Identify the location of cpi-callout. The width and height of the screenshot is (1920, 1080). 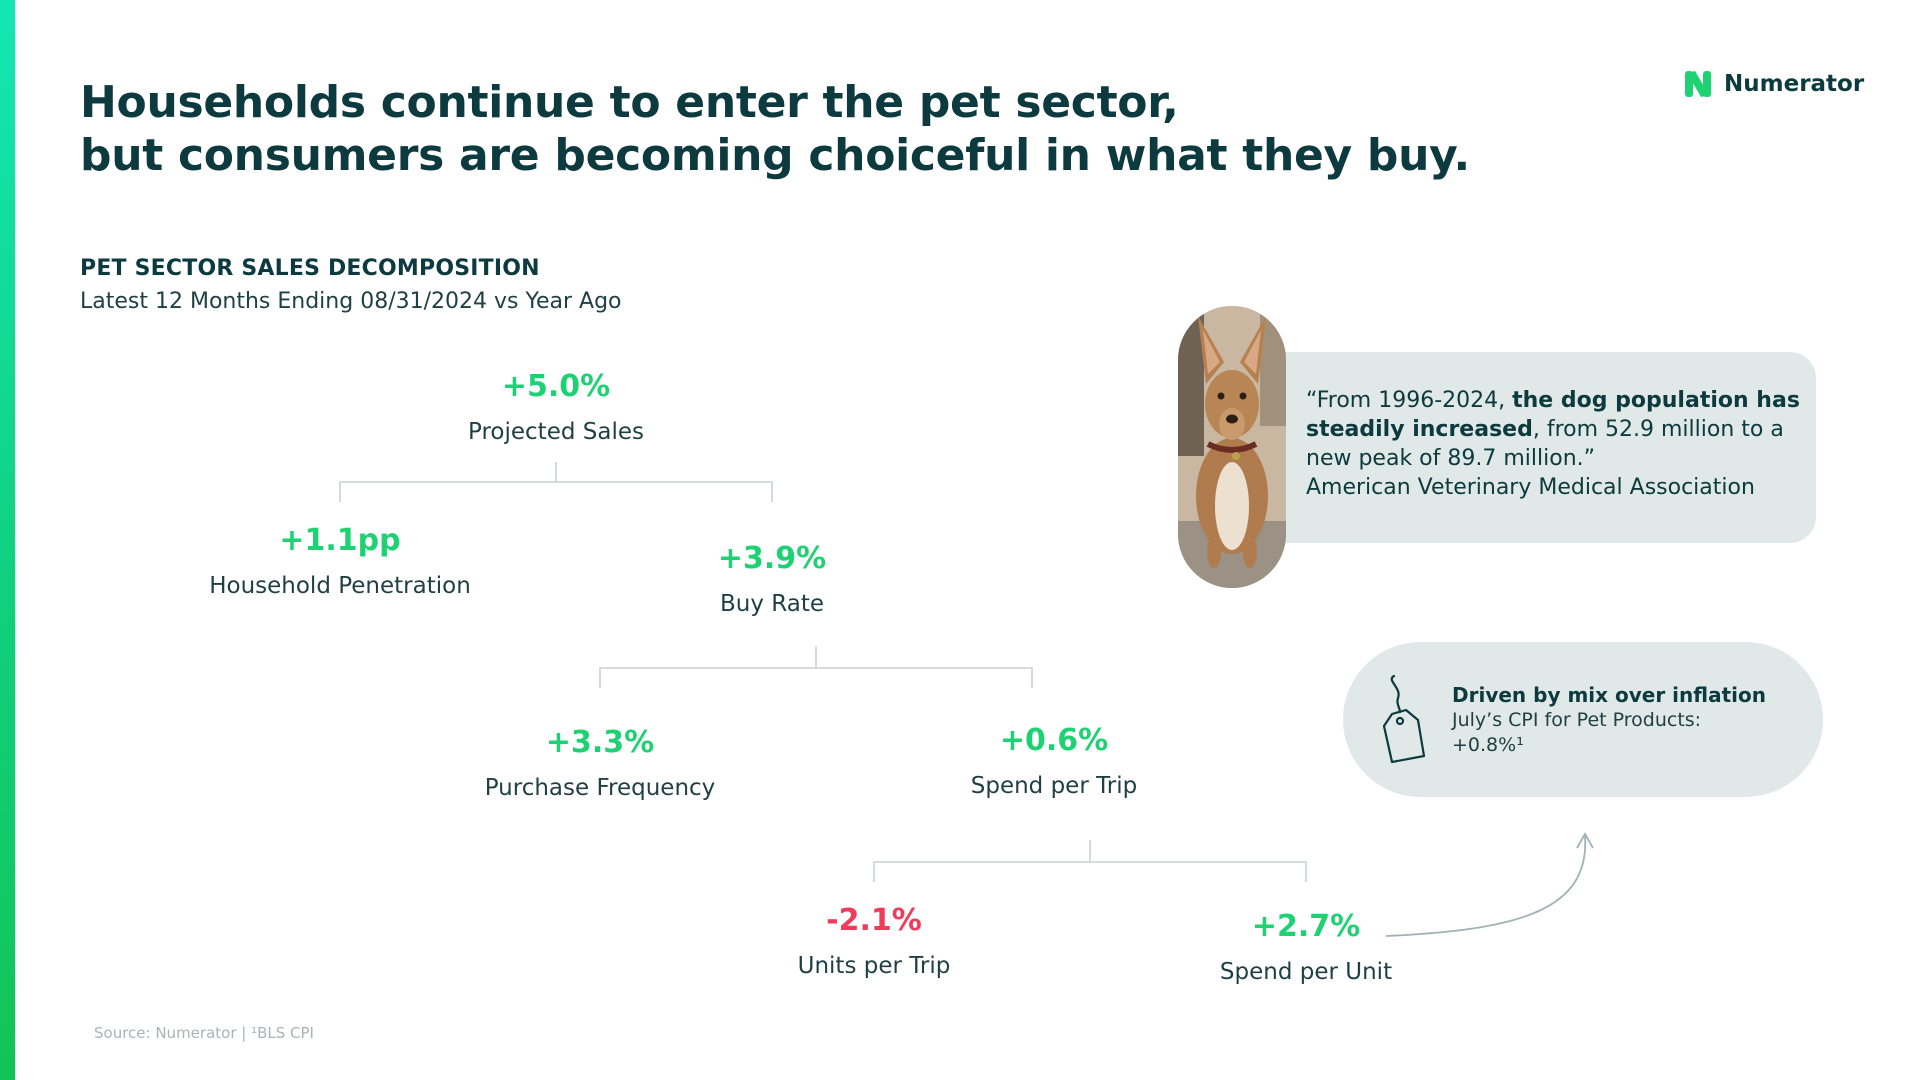
(1583, 719).